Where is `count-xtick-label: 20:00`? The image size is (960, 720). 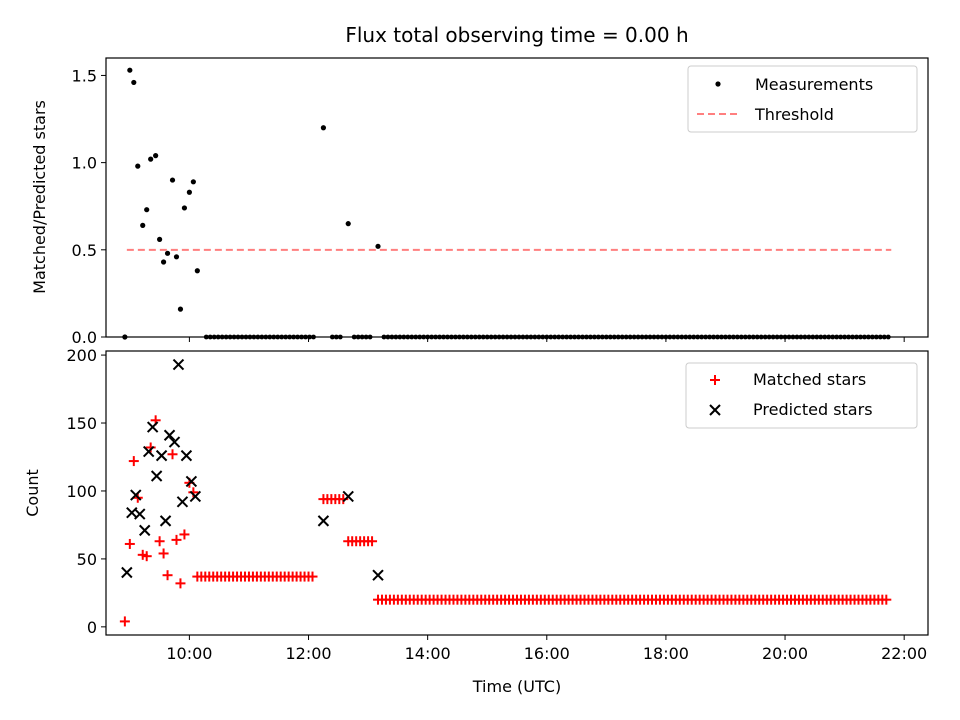 count-xtick-label: 20:00 is located at coordinates (785, 653).